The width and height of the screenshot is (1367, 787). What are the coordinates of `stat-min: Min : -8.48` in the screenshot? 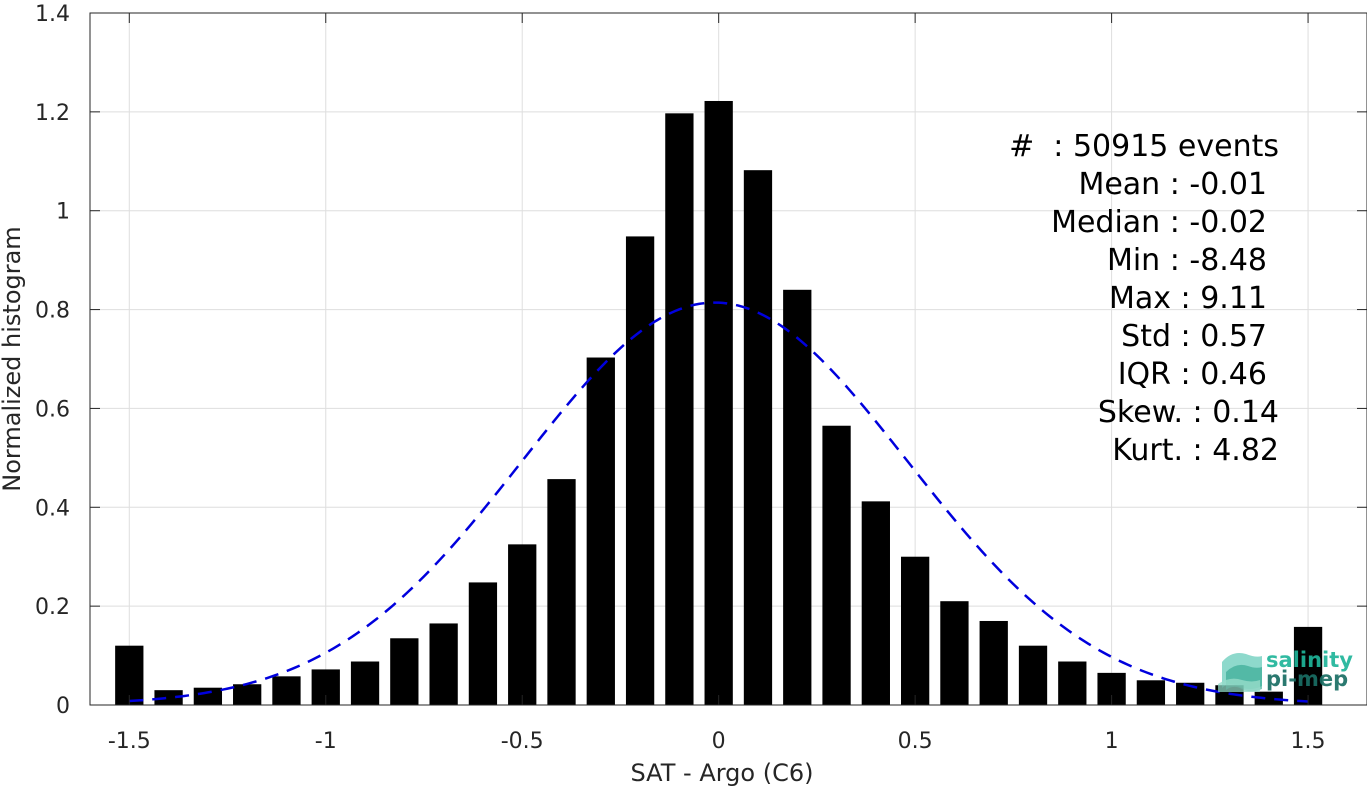 It's located at (1187, 260).